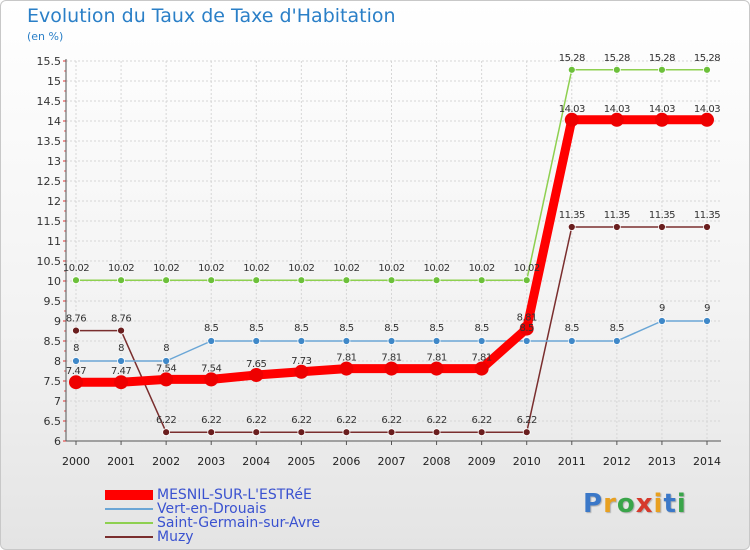 This screenshot has width=750, height=550. I want to click on logo-letter: r, so click(610, 504).